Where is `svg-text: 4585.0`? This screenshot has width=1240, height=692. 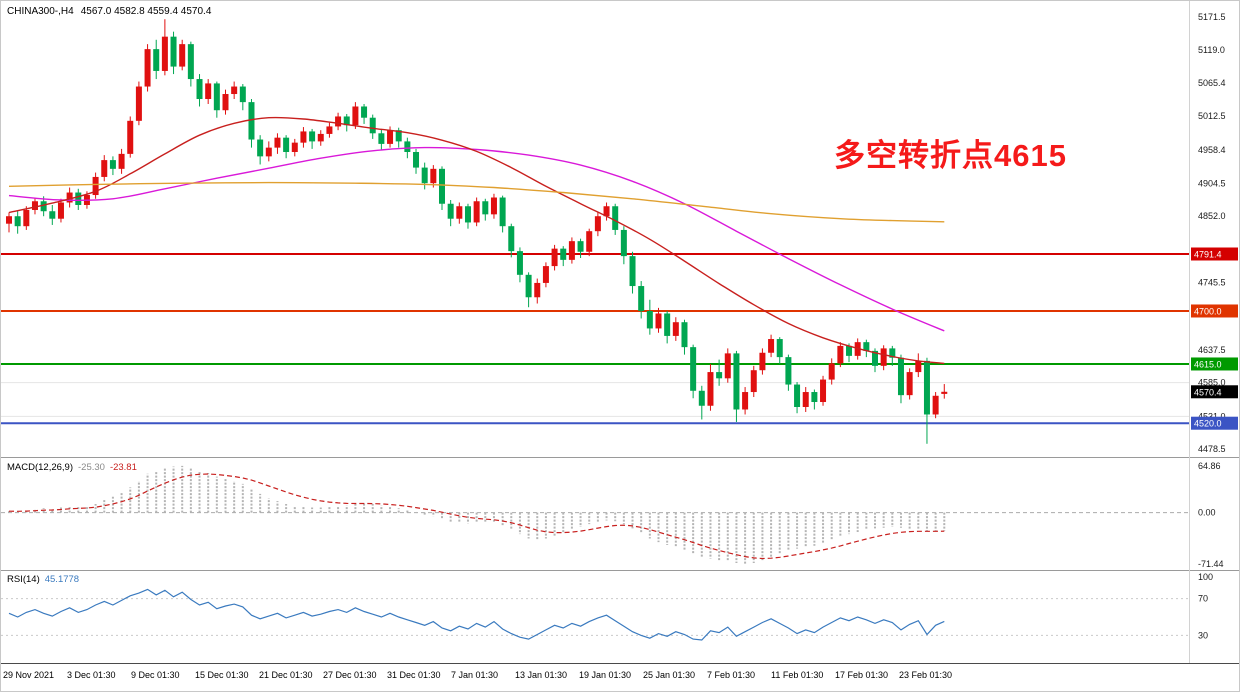
svg-text: 4585.0 is located at coordinates (1212, 383).